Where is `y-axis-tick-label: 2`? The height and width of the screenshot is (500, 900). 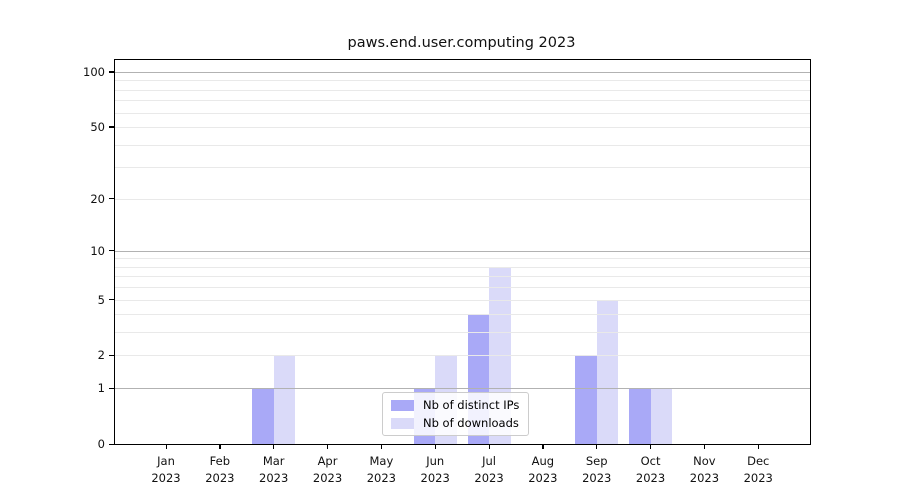
y-axis-tick-label: 2 is located at coordinates (101, 355).